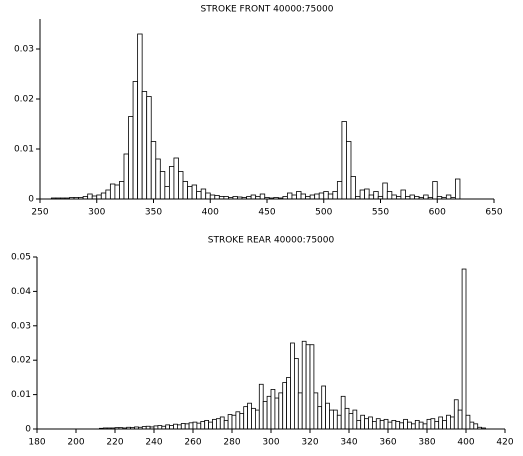 Image resolution: width=523 pixels, height=456 pixels. I want to click on x-tick-label: 650, so click(493, 213).